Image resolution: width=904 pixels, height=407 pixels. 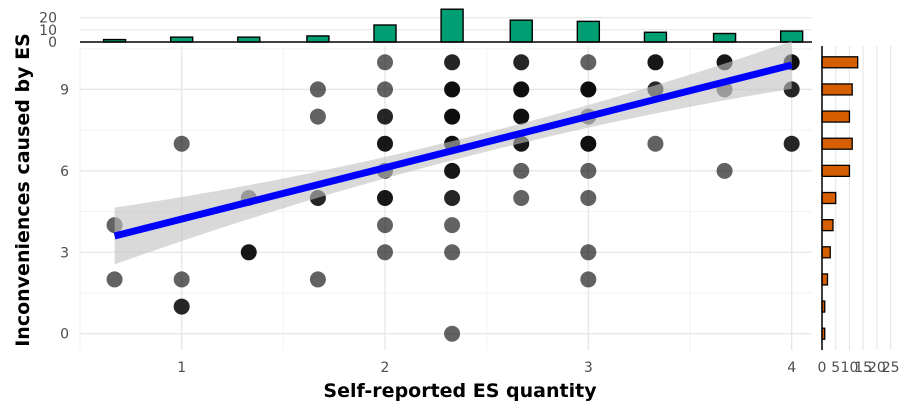 What do you see at coordinates (64, 253) in the screenshot?
I see `y-tick-label: 3` at bounding box center [64, 253].